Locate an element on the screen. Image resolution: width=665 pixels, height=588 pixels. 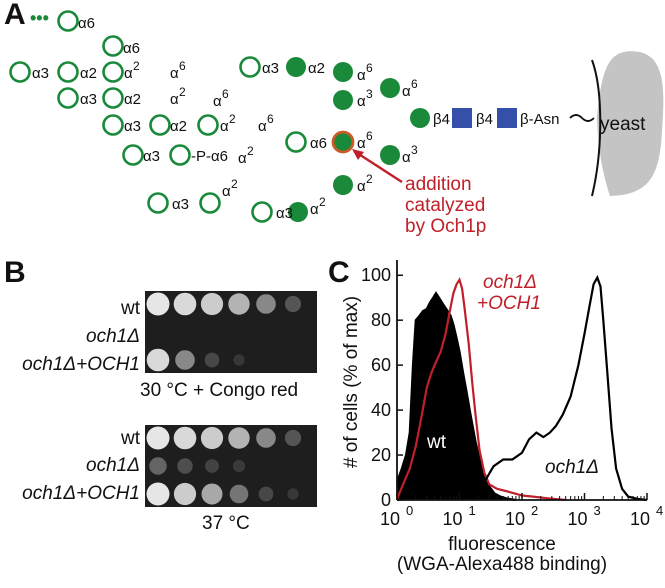
yeast-label: yeast is located at coordinates (623, 124).